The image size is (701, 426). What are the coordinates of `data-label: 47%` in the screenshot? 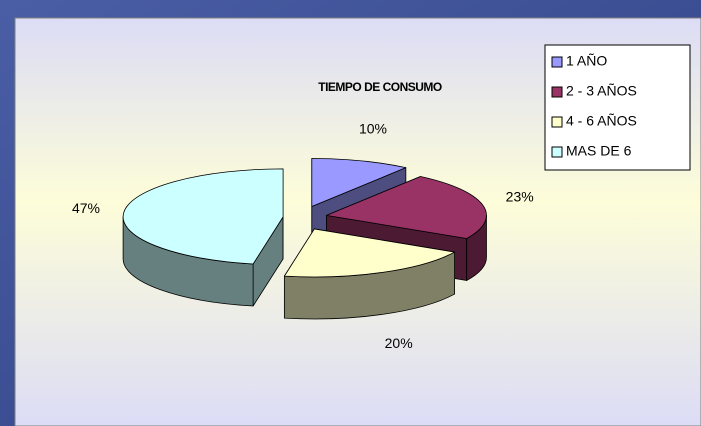 It's located at (86, 208).